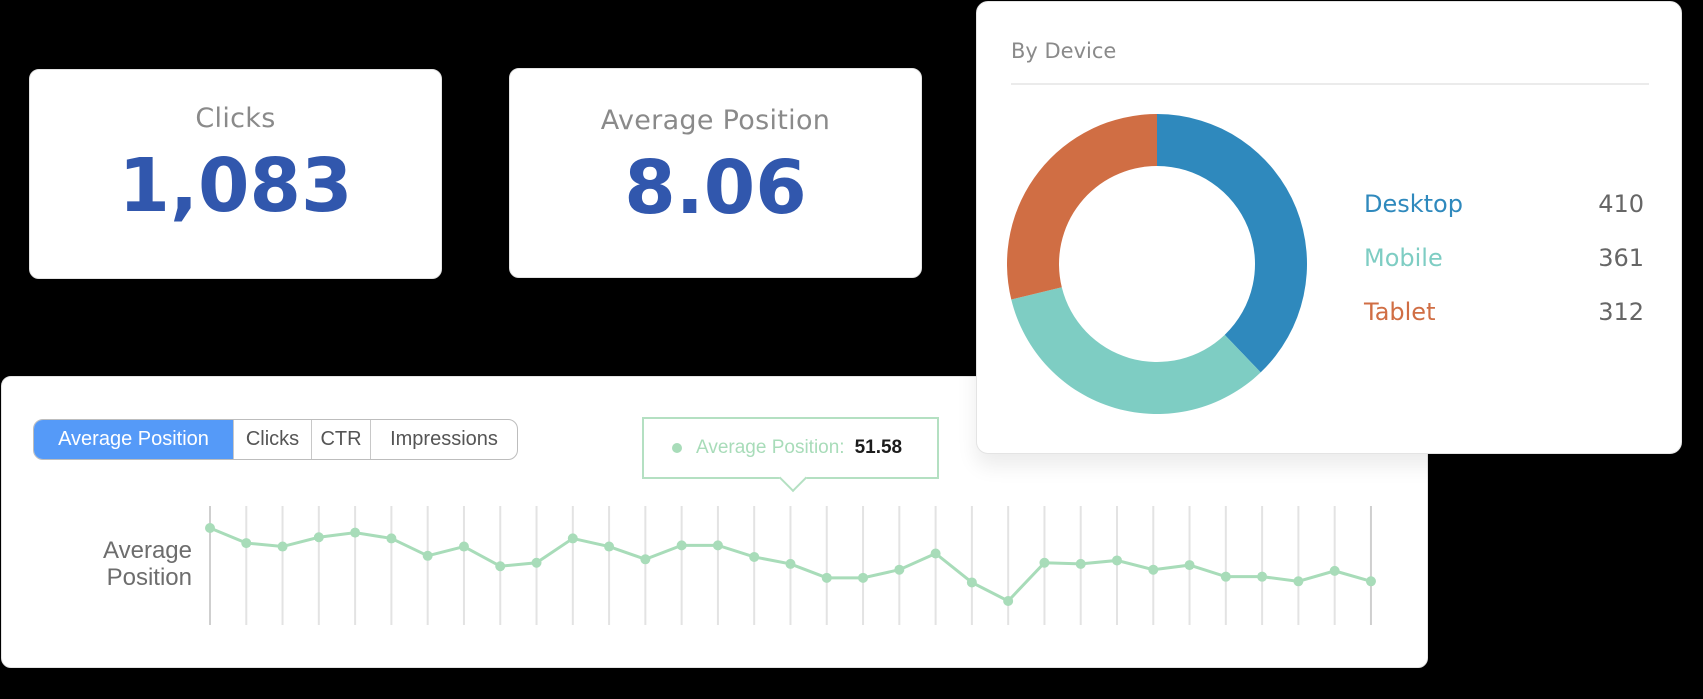 This screenshot has height=699, width=1703. Describe the element at coordinates (235, 118) in the screenshot. I see `clicks-label: Clicks` at that location.